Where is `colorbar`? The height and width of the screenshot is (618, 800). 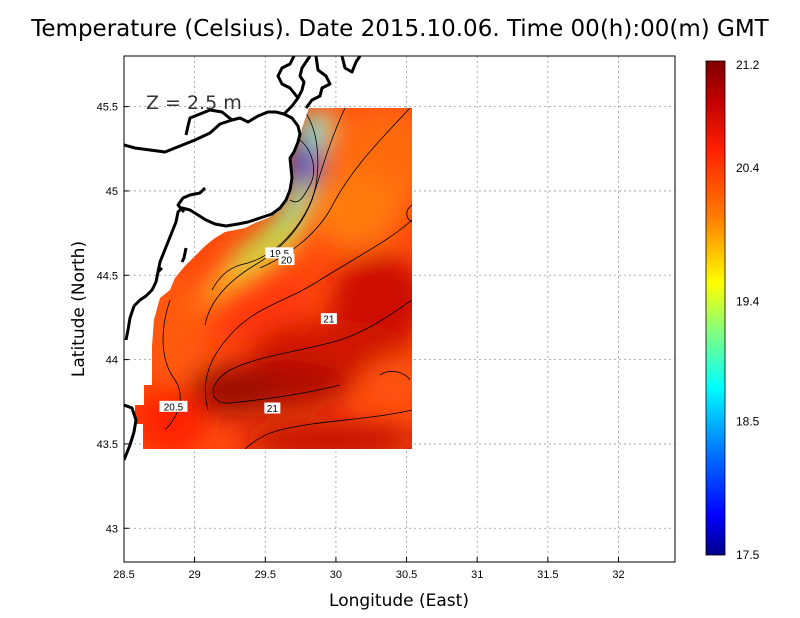 colorbar is located at coordinates (715, 308).